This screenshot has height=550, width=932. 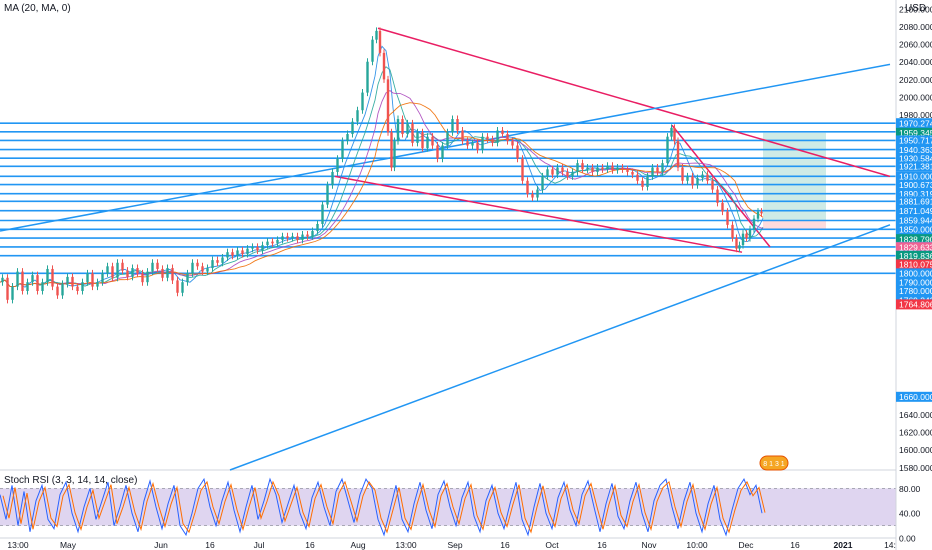 I want to click on stoch-rsi-pane, so click(x=448, y=507).